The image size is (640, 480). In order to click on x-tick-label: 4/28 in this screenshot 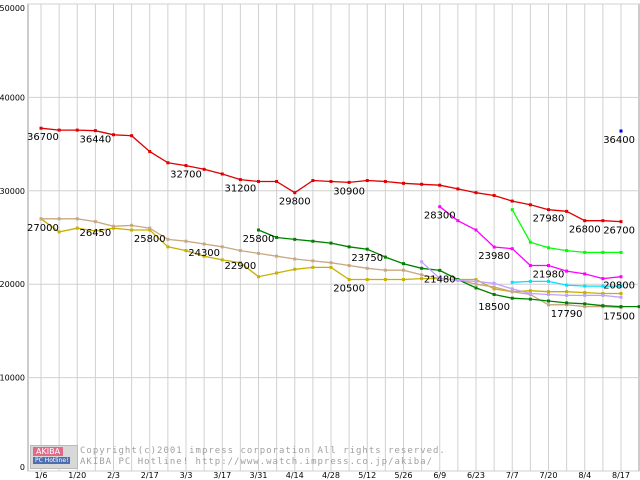, I will do `click(331, 475)`.